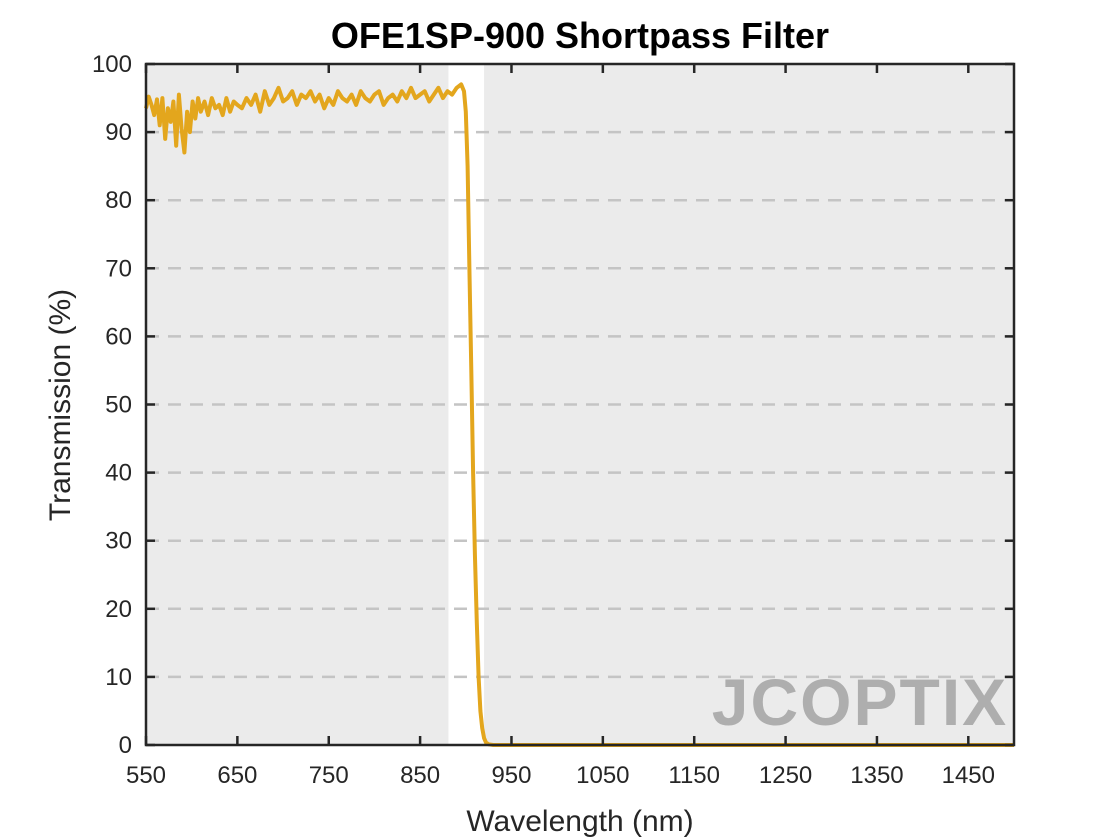 This screenshot has height=840, width=1120. Describe the element at coordinates (118, 200) in the screenshot. I see `y-tick-label: 80` at that location.